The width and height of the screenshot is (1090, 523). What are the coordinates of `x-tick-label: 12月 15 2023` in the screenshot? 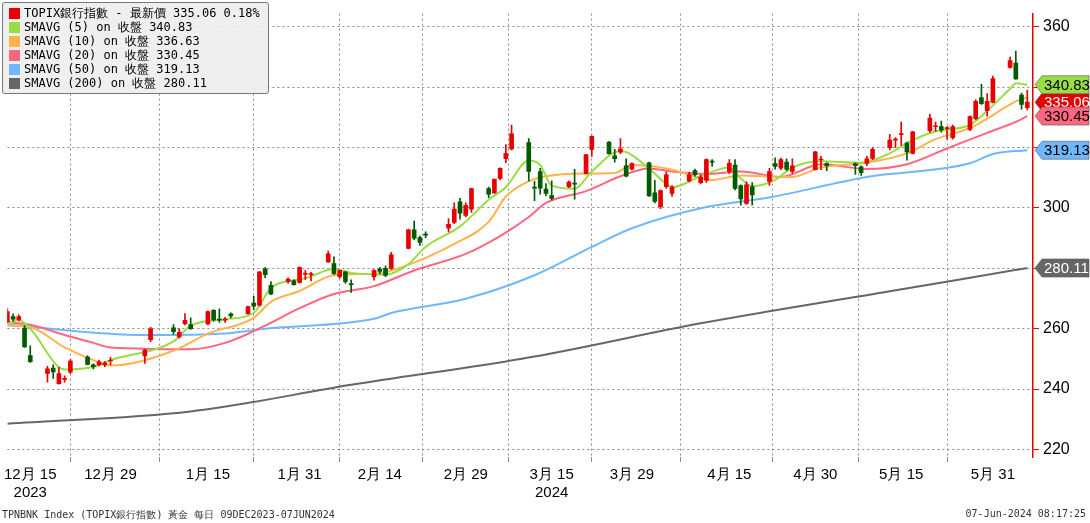 It's located at (30, 483).